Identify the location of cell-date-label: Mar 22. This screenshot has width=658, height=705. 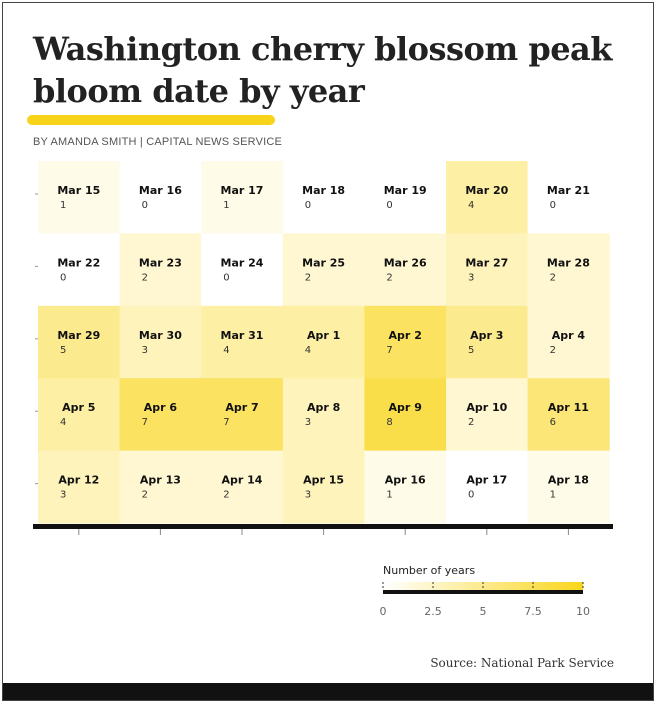
(78, 262).